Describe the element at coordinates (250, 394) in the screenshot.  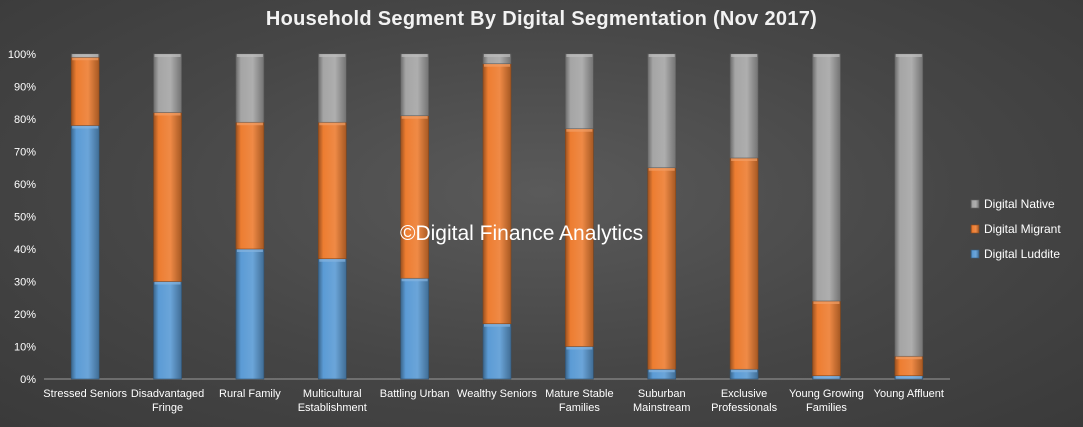
I see `x-category-label: Rural Family` at that location.